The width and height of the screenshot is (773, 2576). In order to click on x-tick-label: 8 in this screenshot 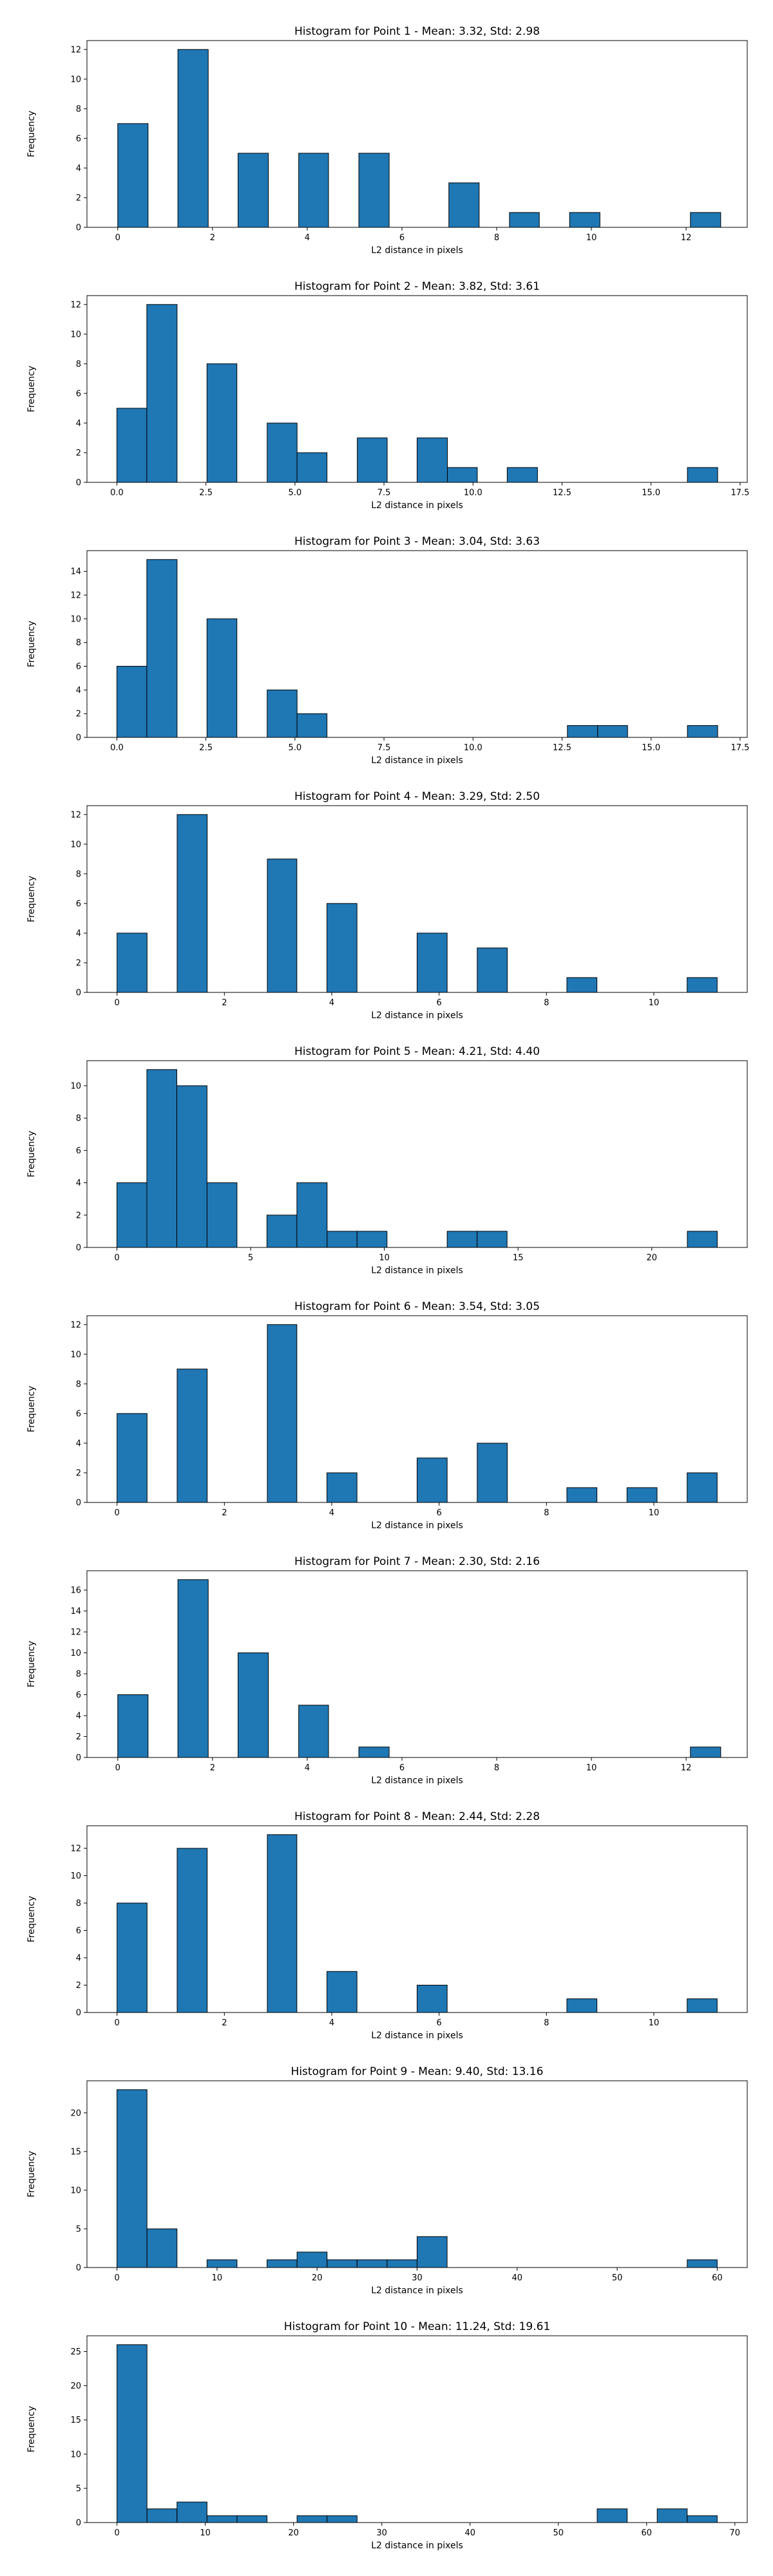, I will do `click(546, 1003)`.